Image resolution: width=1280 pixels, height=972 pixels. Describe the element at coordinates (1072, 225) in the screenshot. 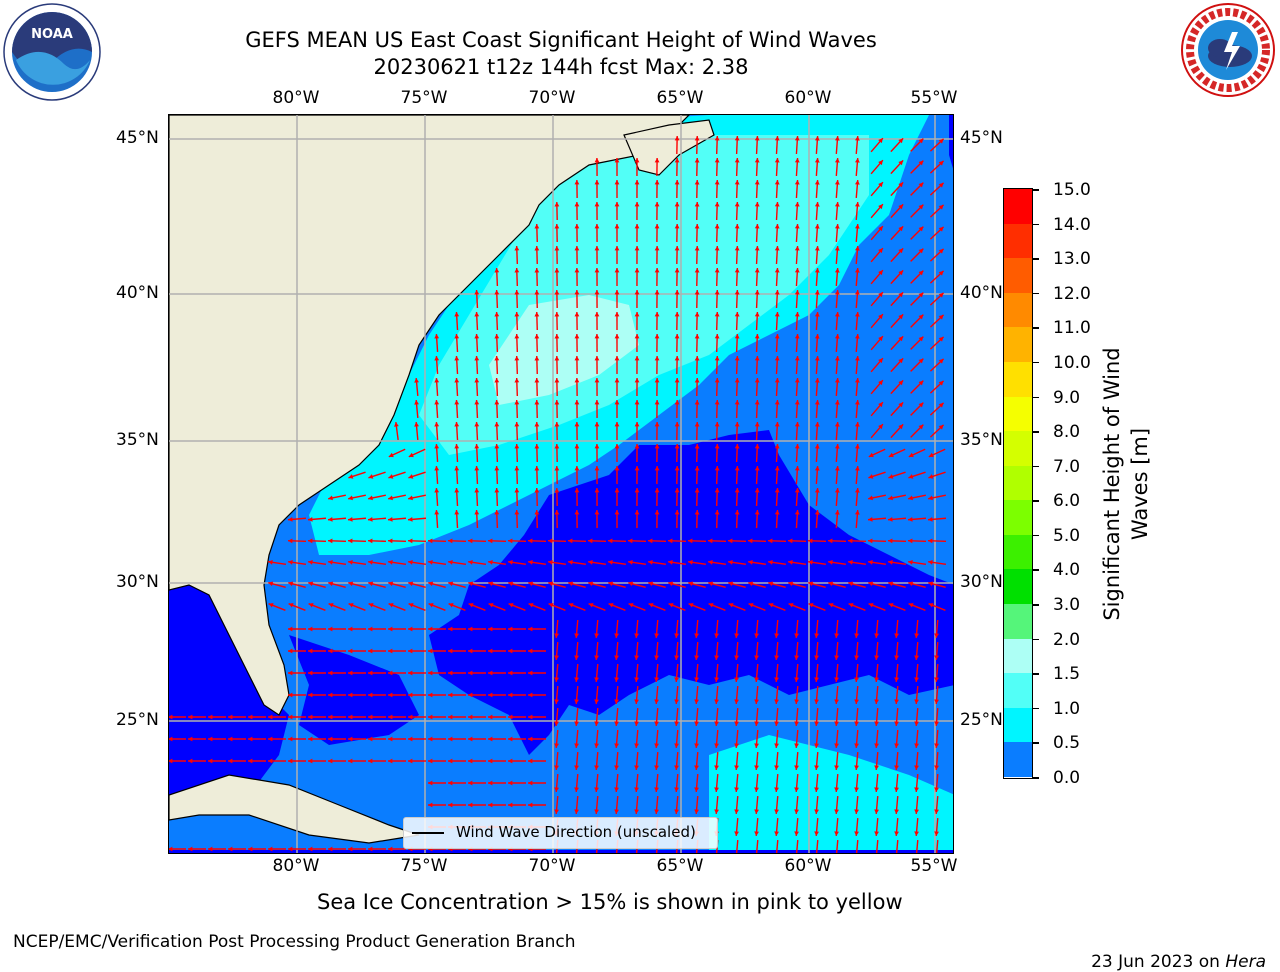

I see `colorbar-tick-label: 14.0` at that location.